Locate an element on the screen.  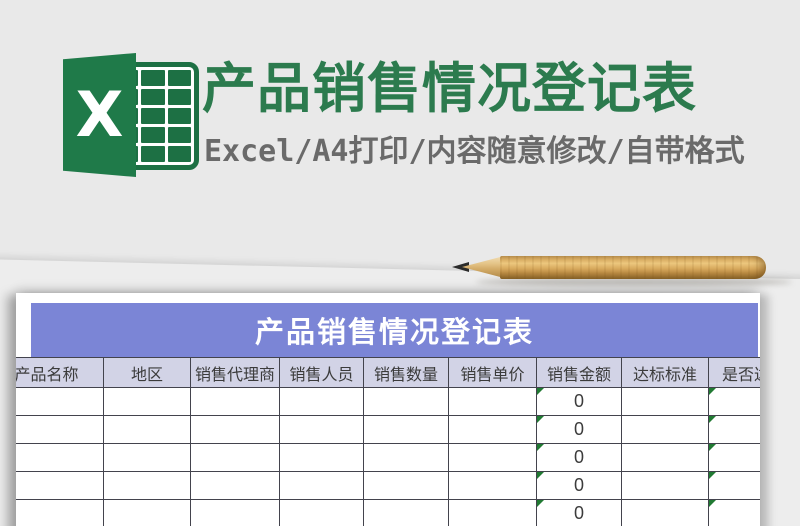
excel-x-letter: X is located at coordinates (99, 114).